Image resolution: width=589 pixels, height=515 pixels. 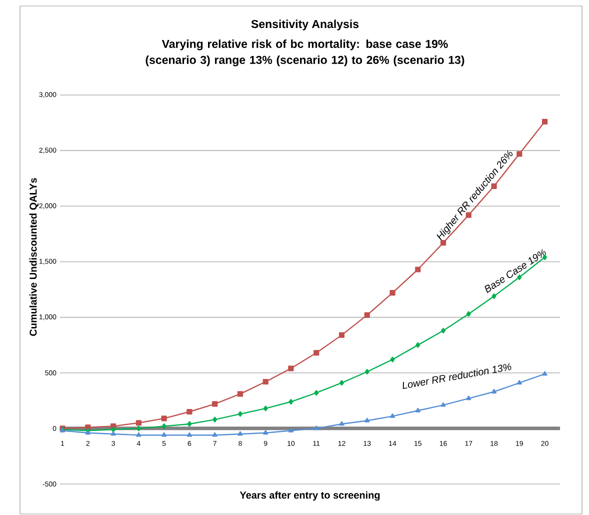 I want to click on text: Lower RR reduction 13%, so click(x=457, y=376).